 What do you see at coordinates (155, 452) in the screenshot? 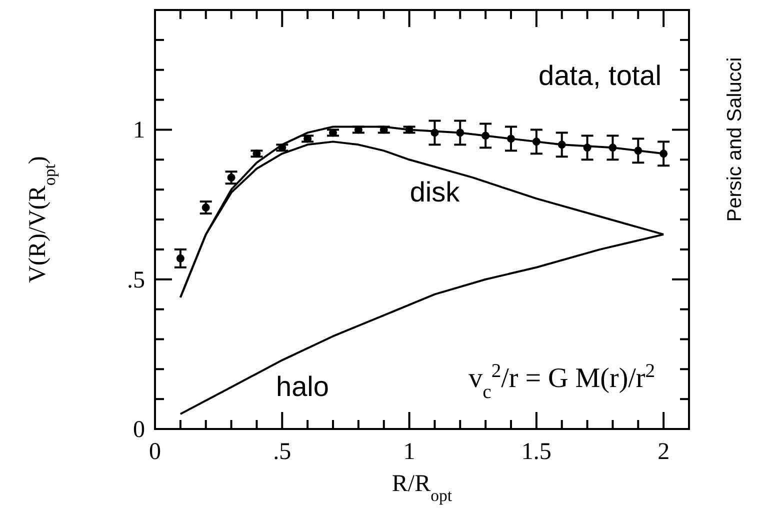
I see `x-tick-label: 0` at bounding box center [155, 452].